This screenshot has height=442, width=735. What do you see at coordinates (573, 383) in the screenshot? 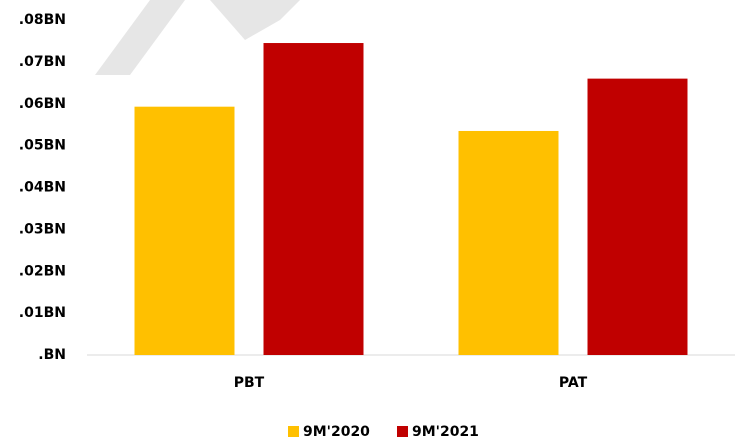
I see `x-tick-label: PAT` at bounding box center [573, 383].